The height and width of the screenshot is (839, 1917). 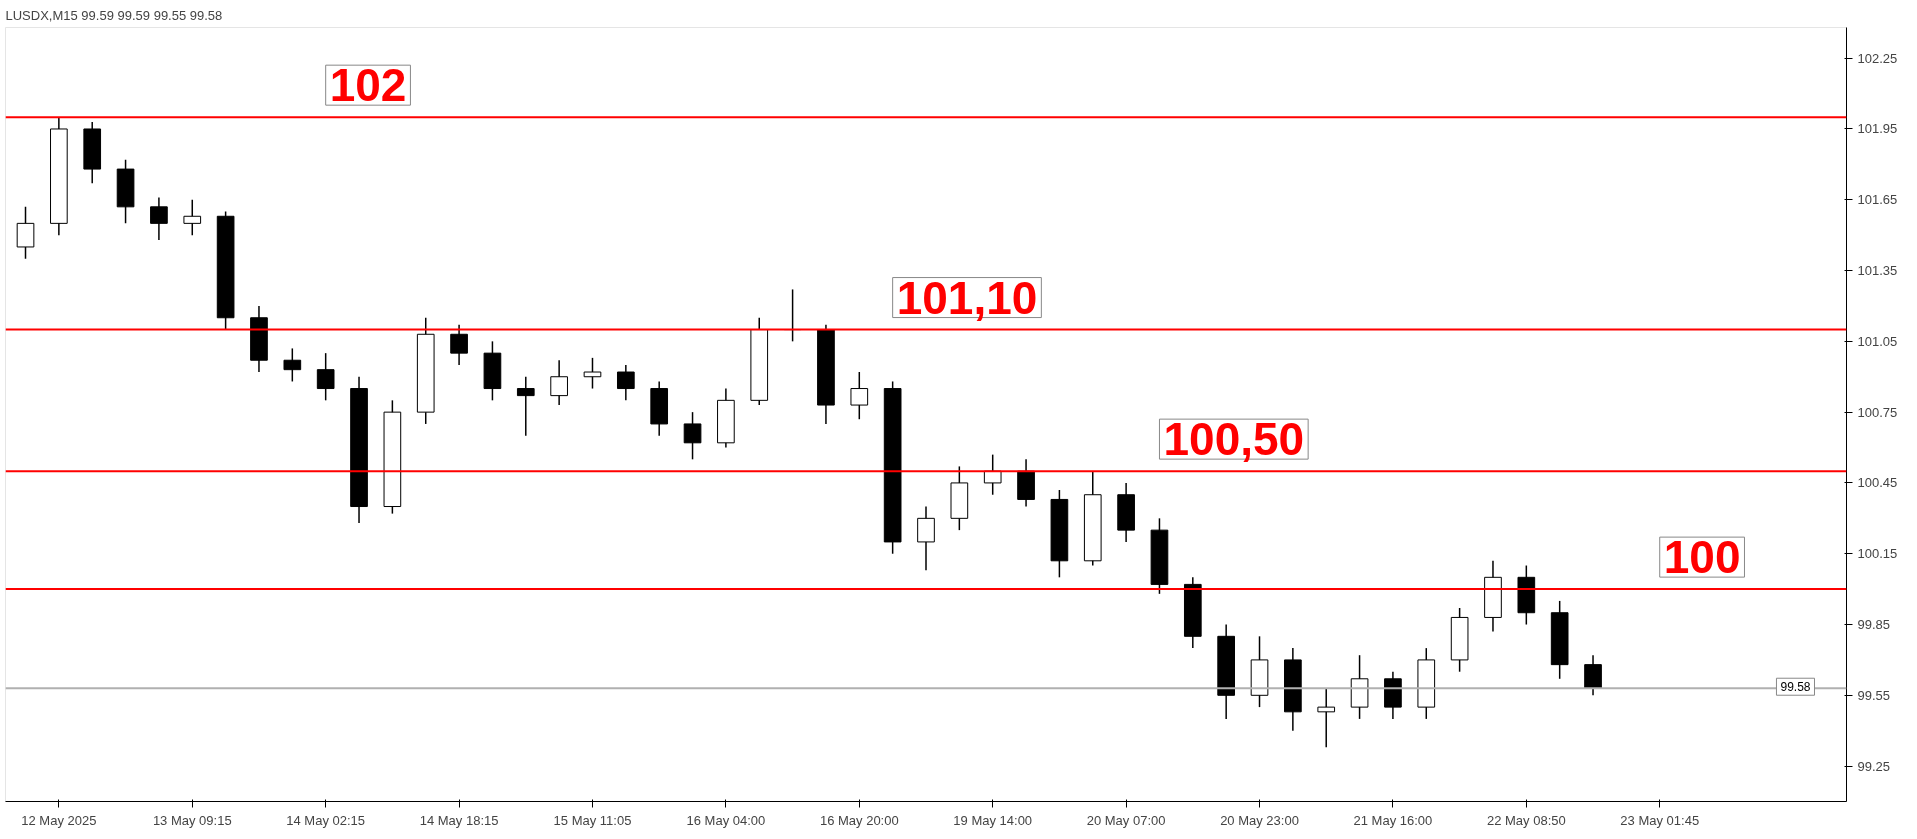 What do you see at coordinates (1234, 439) in the screenshot?
I see `ref-line-label: 100,50` at bounding box center [1234, 439].